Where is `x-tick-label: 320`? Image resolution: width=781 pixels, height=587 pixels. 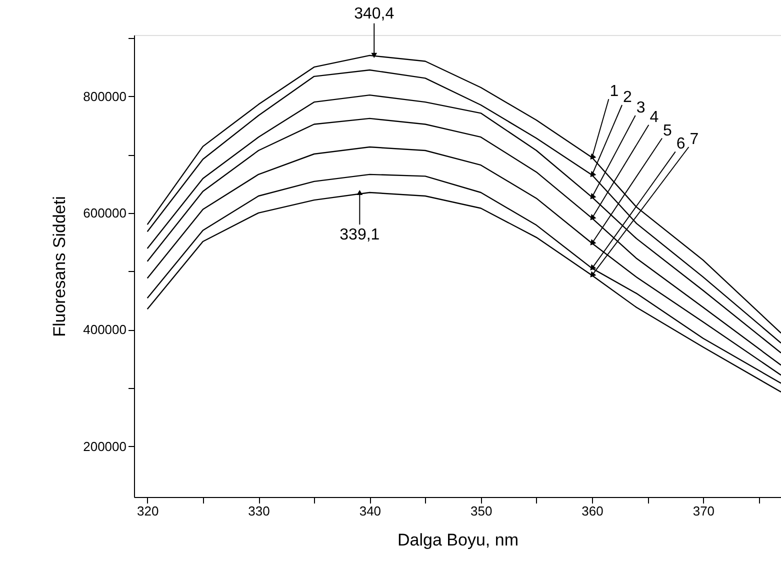 x-tick-label: 320 is located at coordinates (147, 511).